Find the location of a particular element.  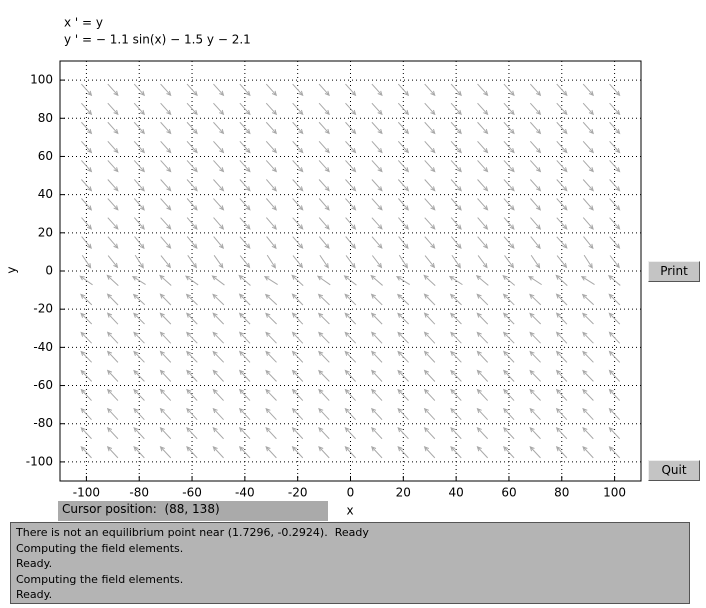

print-button: Print is located at coordinates (674, 271).